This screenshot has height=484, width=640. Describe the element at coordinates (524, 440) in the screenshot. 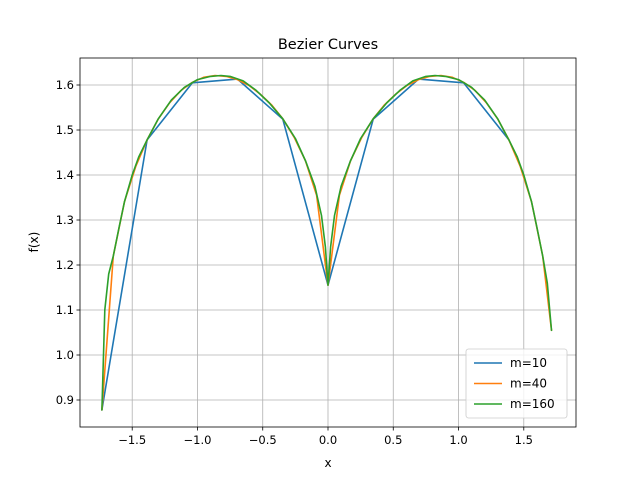

I see `x-tick-label: 1.5` at that location.